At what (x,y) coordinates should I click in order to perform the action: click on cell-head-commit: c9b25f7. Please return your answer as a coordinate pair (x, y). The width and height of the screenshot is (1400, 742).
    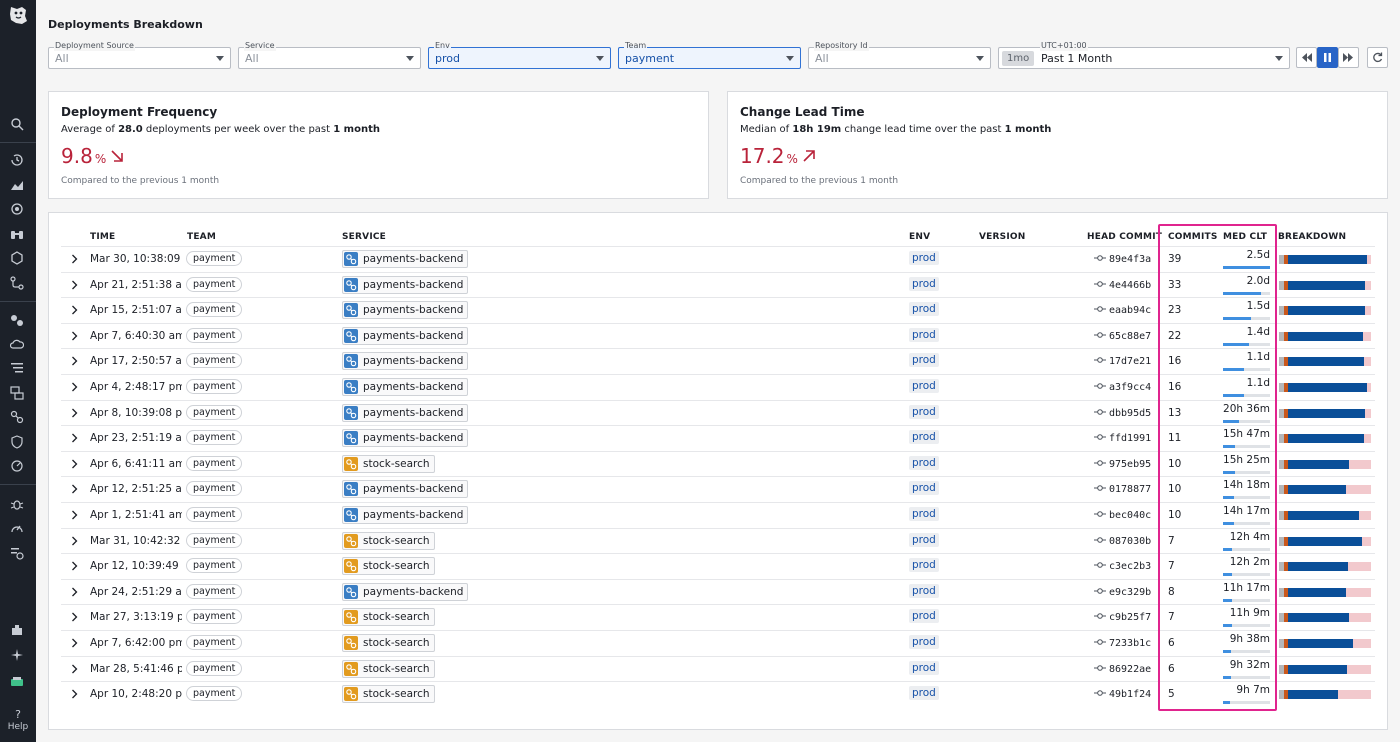
    Looking at the image, I should click on (1122, 617).